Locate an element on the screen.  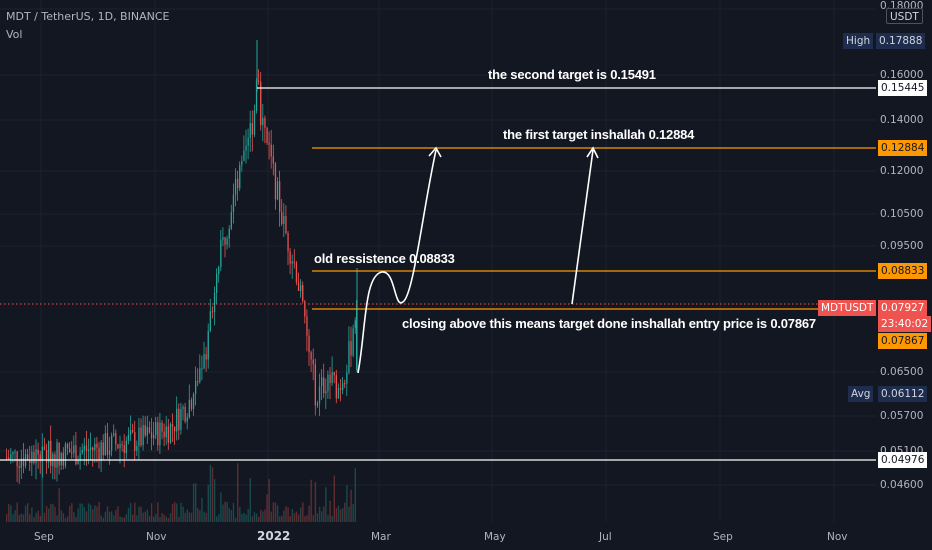
y-tick: 0.14000 is located at coordinates (901, 120).